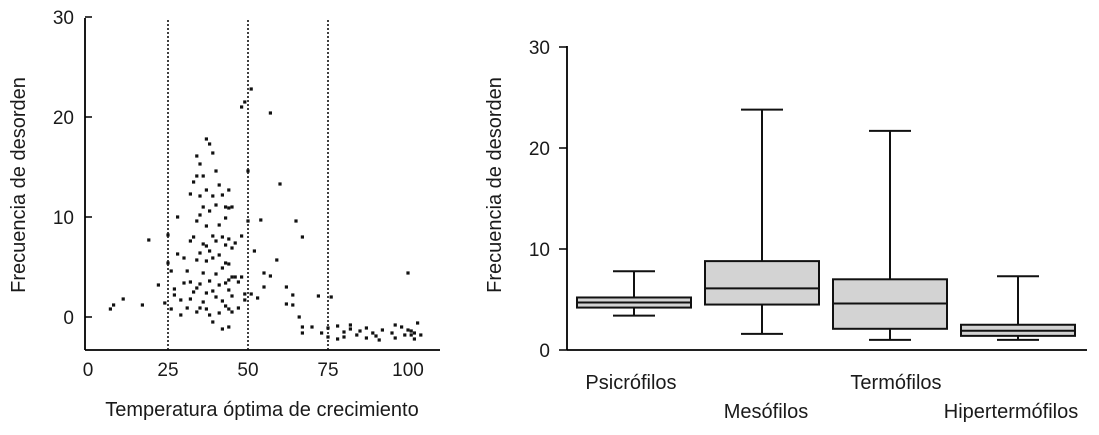  Describe the element at coordinates (88, 370) in the screenshot. I see `scatter-x-tick-label: 0` at that location.